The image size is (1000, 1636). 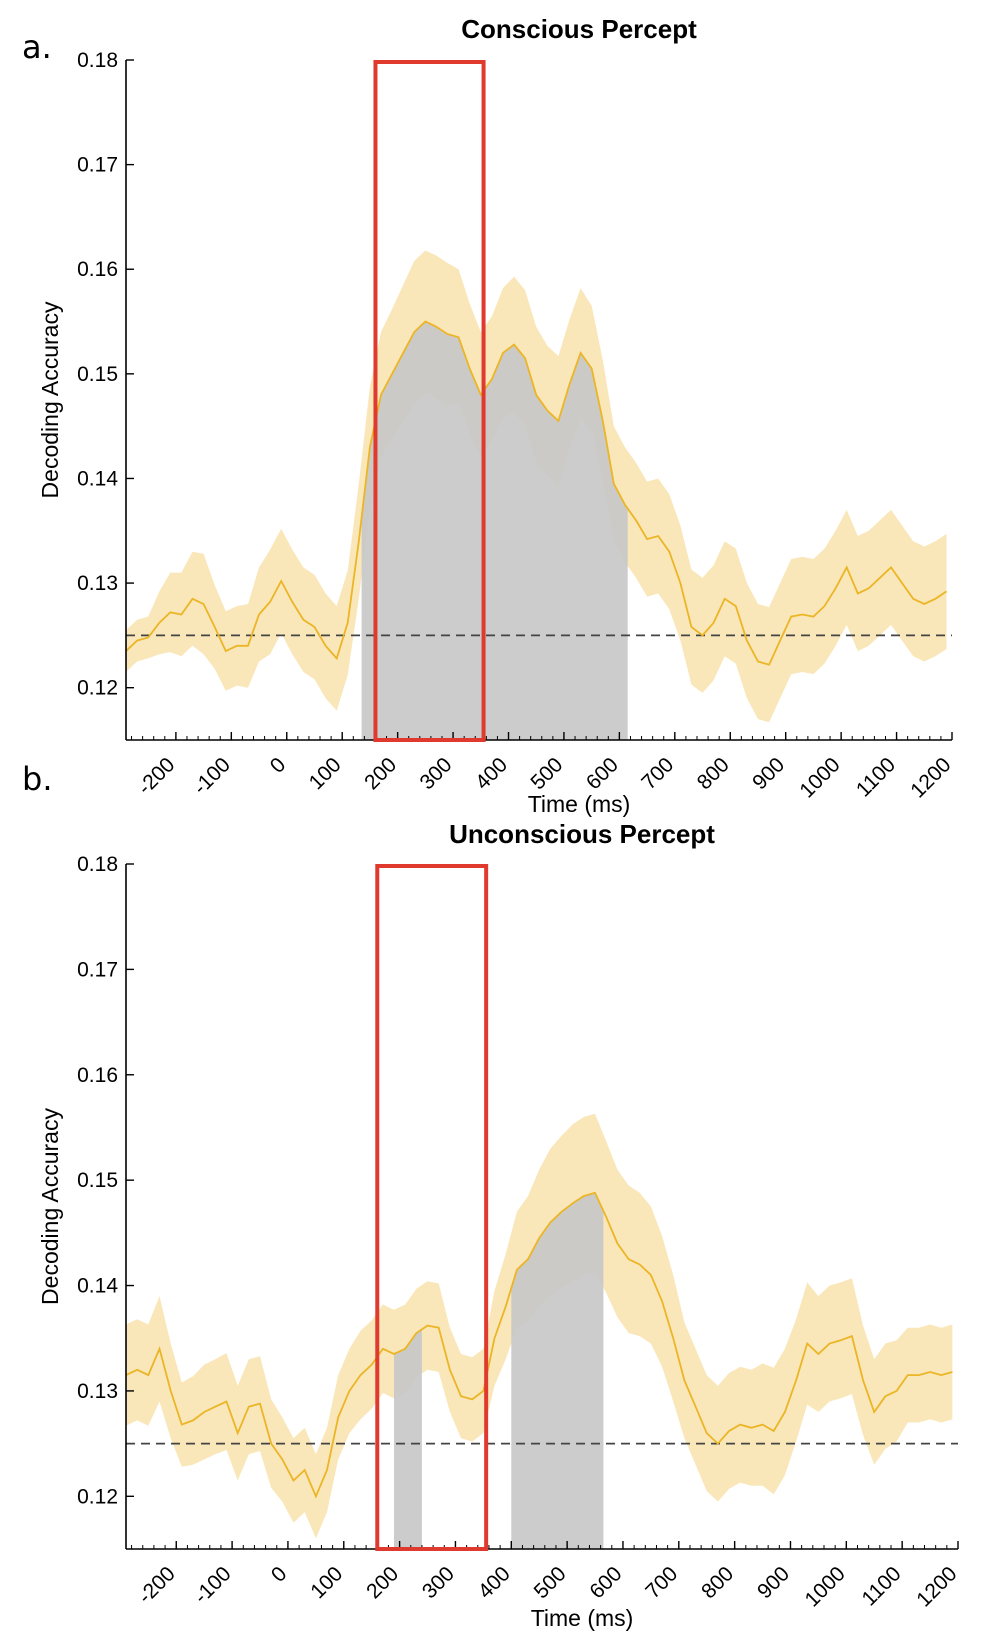 I want to click on chart-title: Unconscious Percept, so click(x=582, y=834).